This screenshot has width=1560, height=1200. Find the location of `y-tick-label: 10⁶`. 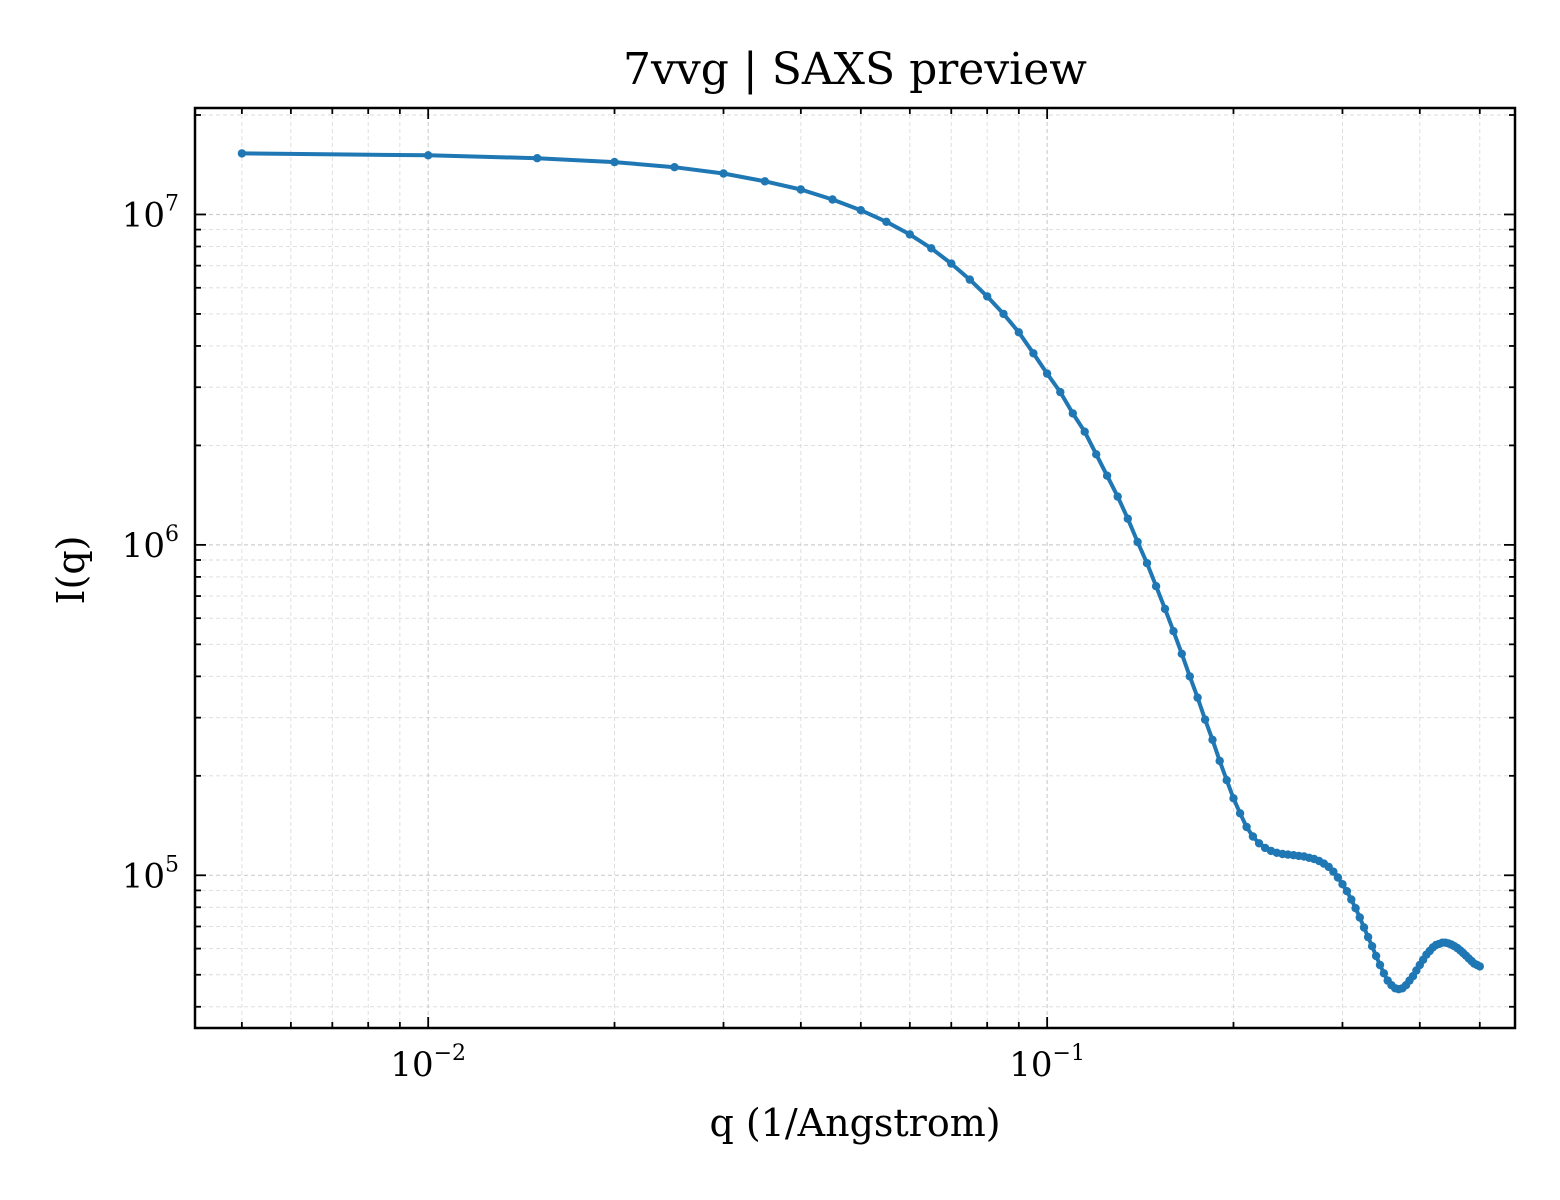

y-tick-label: 10⁶ is located at coordinates (150, 544).